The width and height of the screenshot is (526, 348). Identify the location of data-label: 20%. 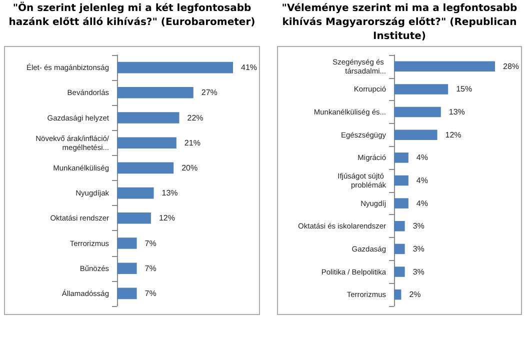
(190, 167).